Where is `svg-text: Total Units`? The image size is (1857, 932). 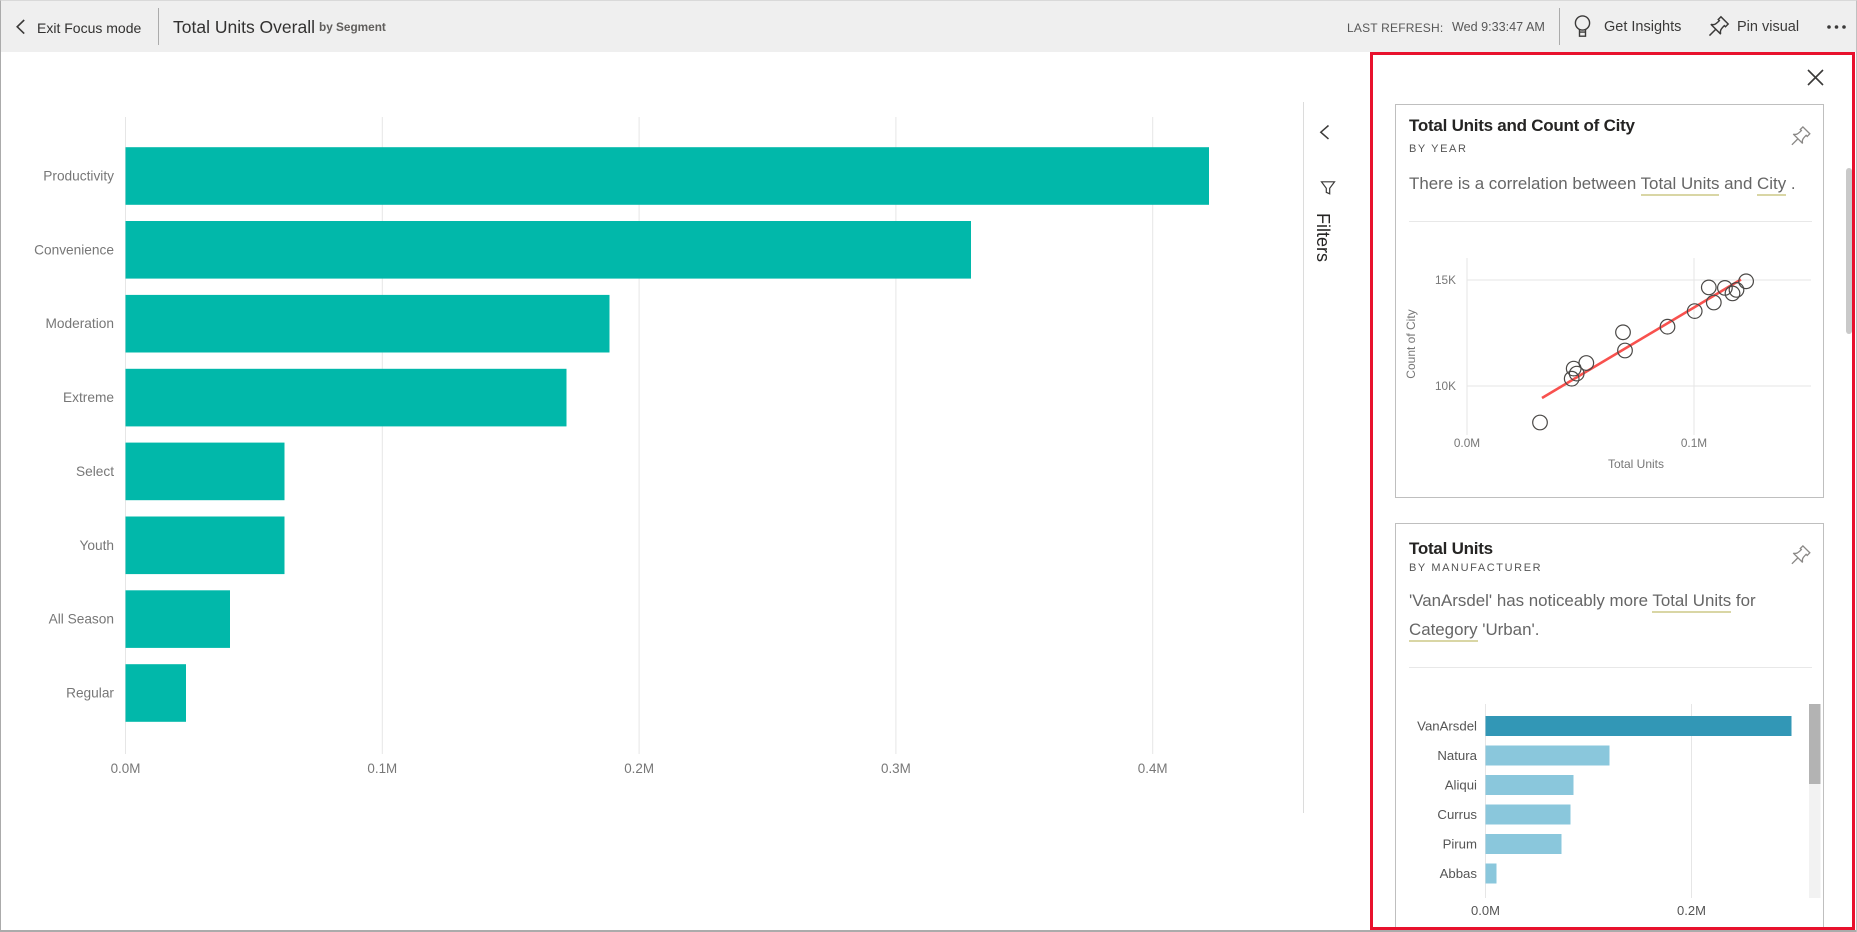
svg-text: Total Units is located at coordinates (1636, 464).